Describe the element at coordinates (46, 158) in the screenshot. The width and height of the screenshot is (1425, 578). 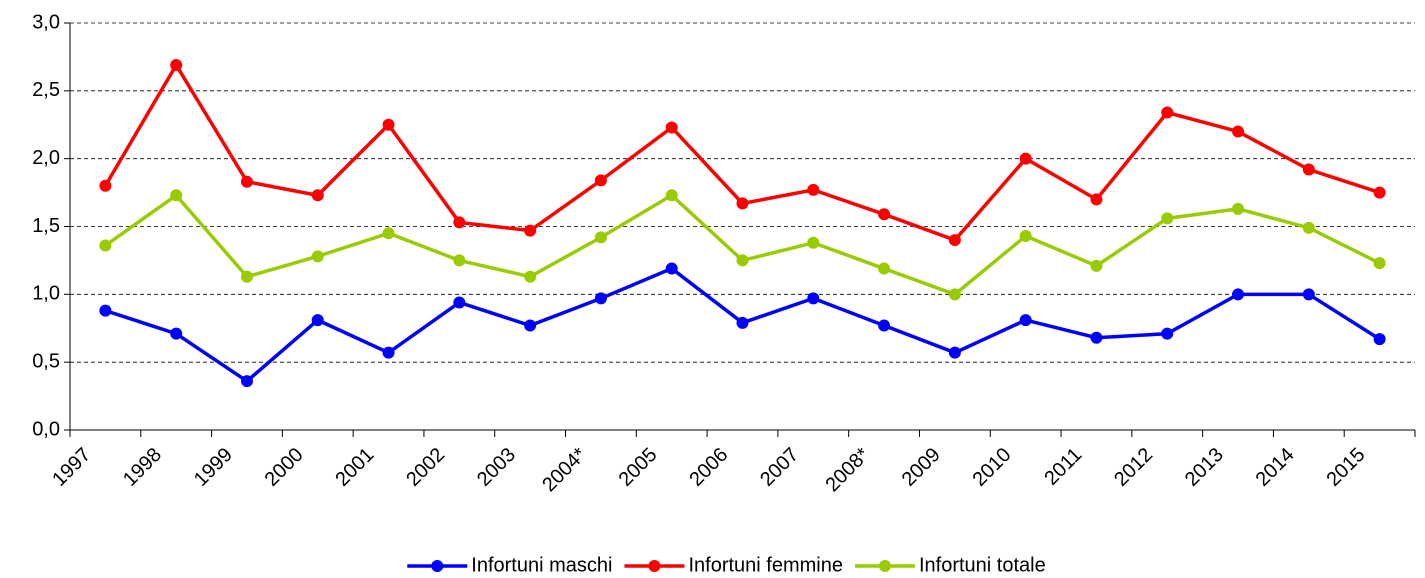
I see `y-tick-label: 2,0` at that location.